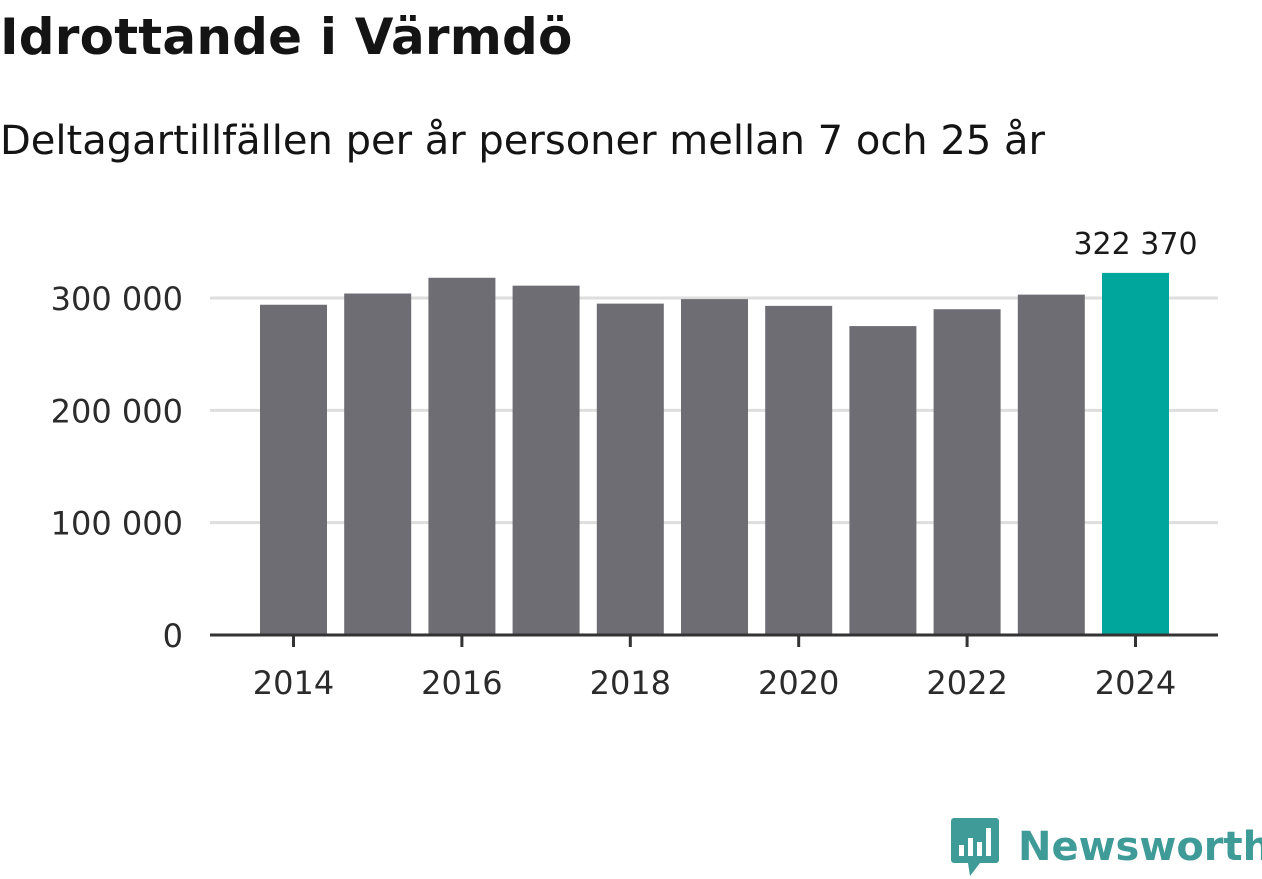 The height and width of the screenshot is (879, 1262). I want to click on x-tick-label: 2022, so click(966, 683).